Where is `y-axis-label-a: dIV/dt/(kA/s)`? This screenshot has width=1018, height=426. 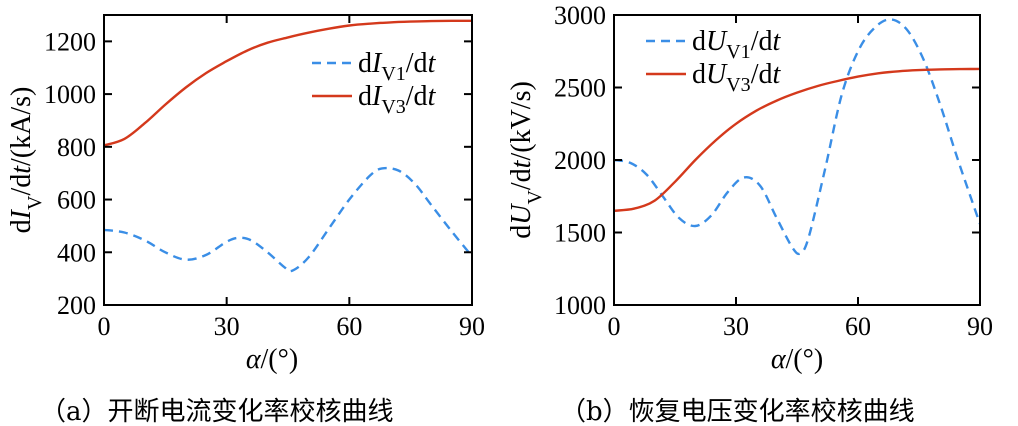 y-axis-label-a: dIV/dt/(kA/s) is located at coordinates (26, 160).